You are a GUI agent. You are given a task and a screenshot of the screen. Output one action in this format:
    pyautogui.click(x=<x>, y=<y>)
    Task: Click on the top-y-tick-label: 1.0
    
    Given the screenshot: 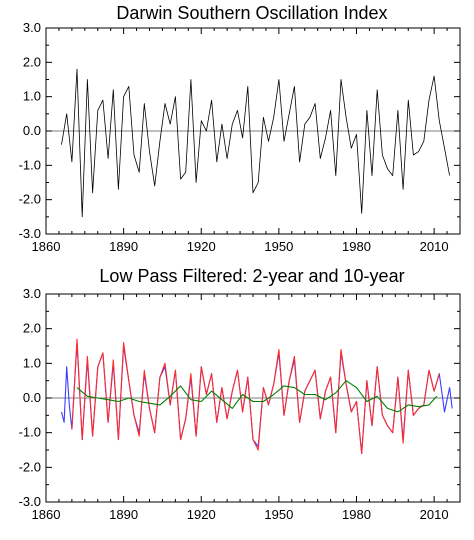 What is the action you would take?
    pyautogui.click(x=32, y=96)
    